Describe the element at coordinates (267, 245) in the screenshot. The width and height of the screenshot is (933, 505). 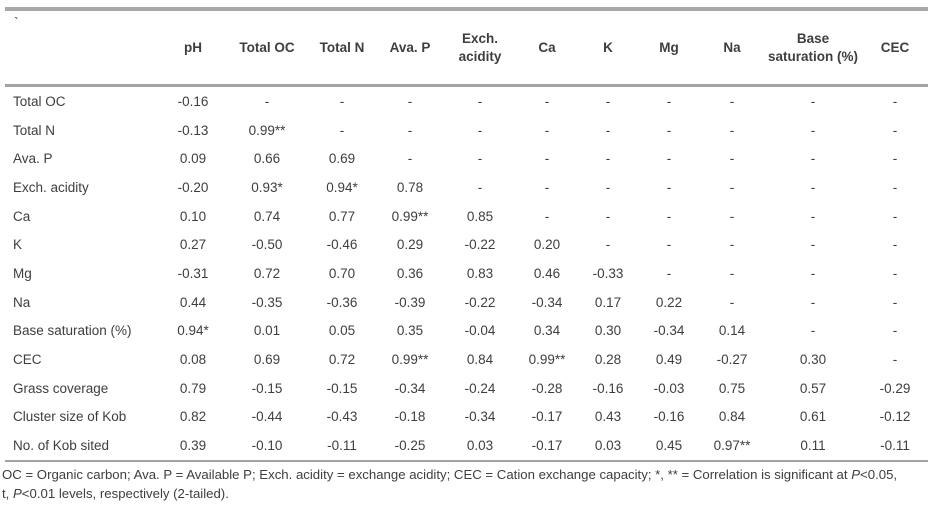
I see `correlation-cell: -0.50` at that location.